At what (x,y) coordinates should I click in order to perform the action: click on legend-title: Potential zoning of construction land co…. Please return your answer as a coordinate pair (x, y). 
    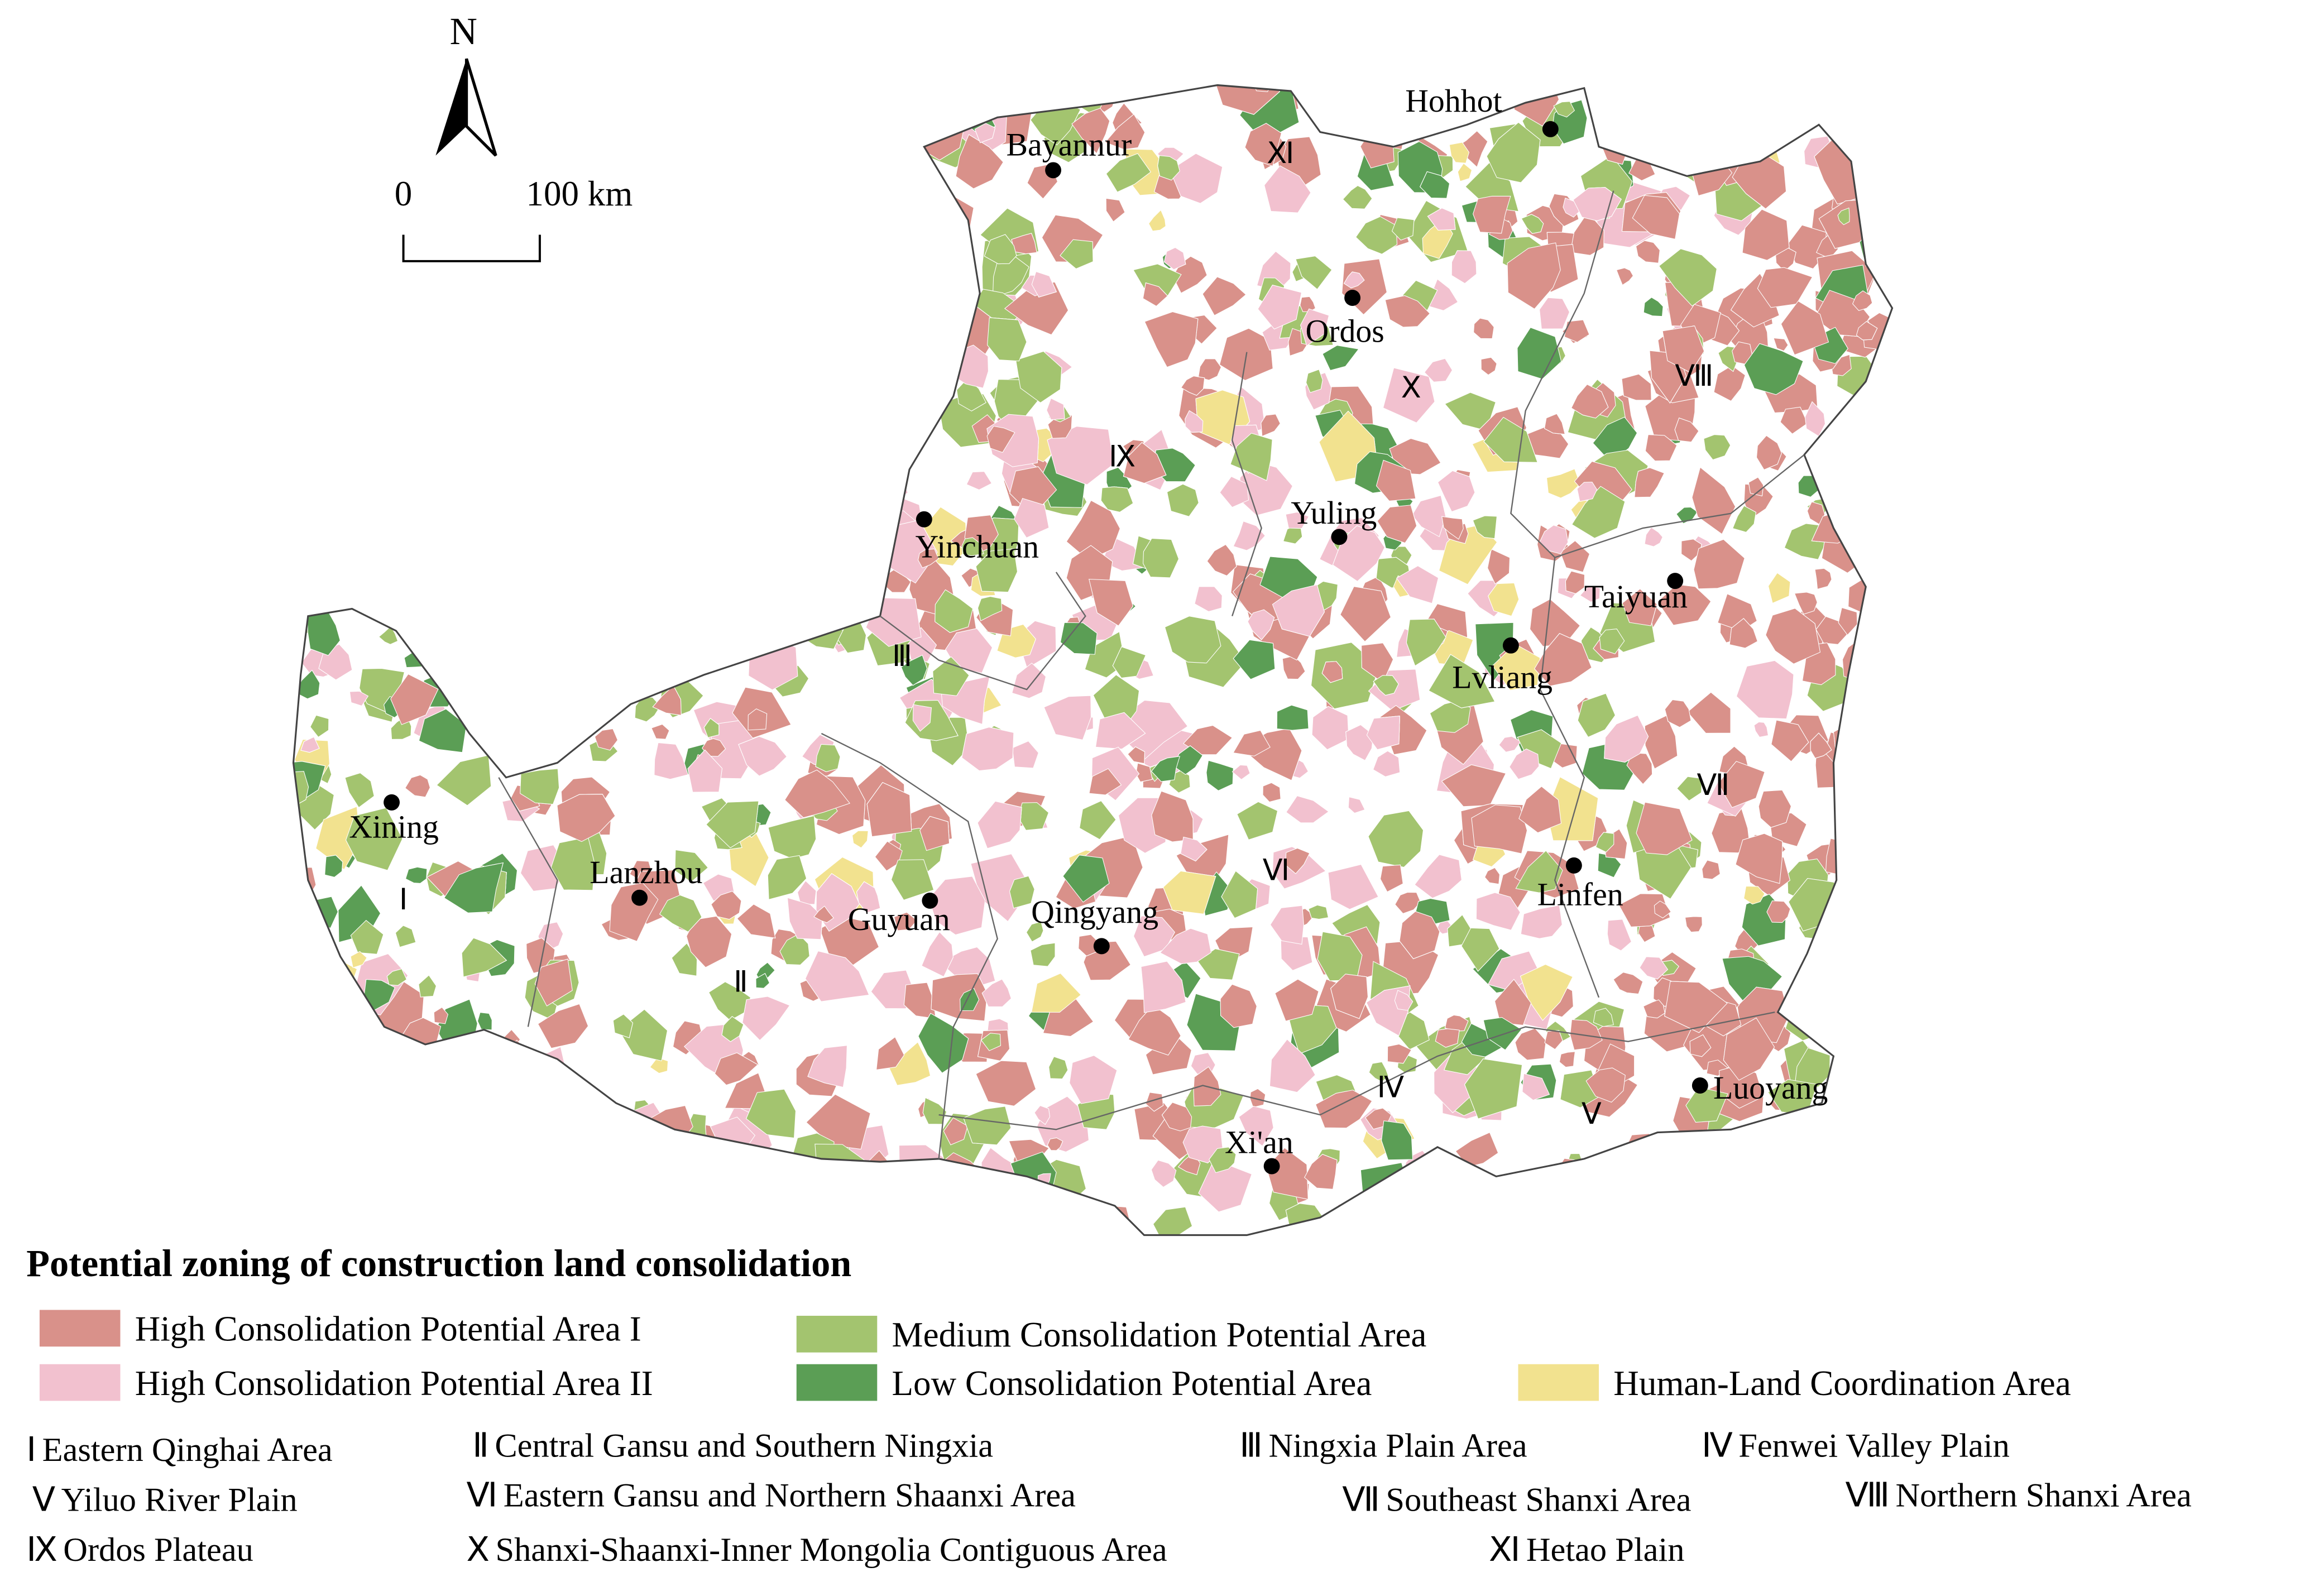
    Looking at the image, I should click on (438, 1263).